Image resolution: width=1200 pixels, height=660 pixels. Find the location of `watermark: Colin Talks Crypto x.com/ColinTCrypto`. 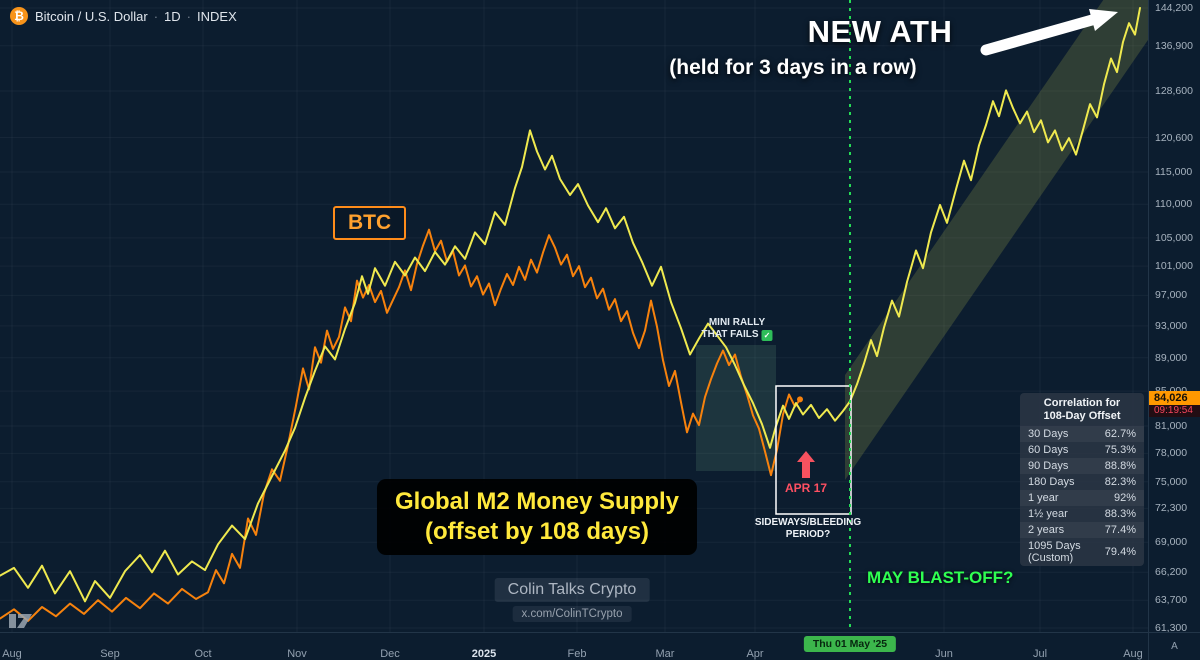

watermark: Colin Talks Crypto x.com/ColinTCrypto is located at coordinates (572, 600).